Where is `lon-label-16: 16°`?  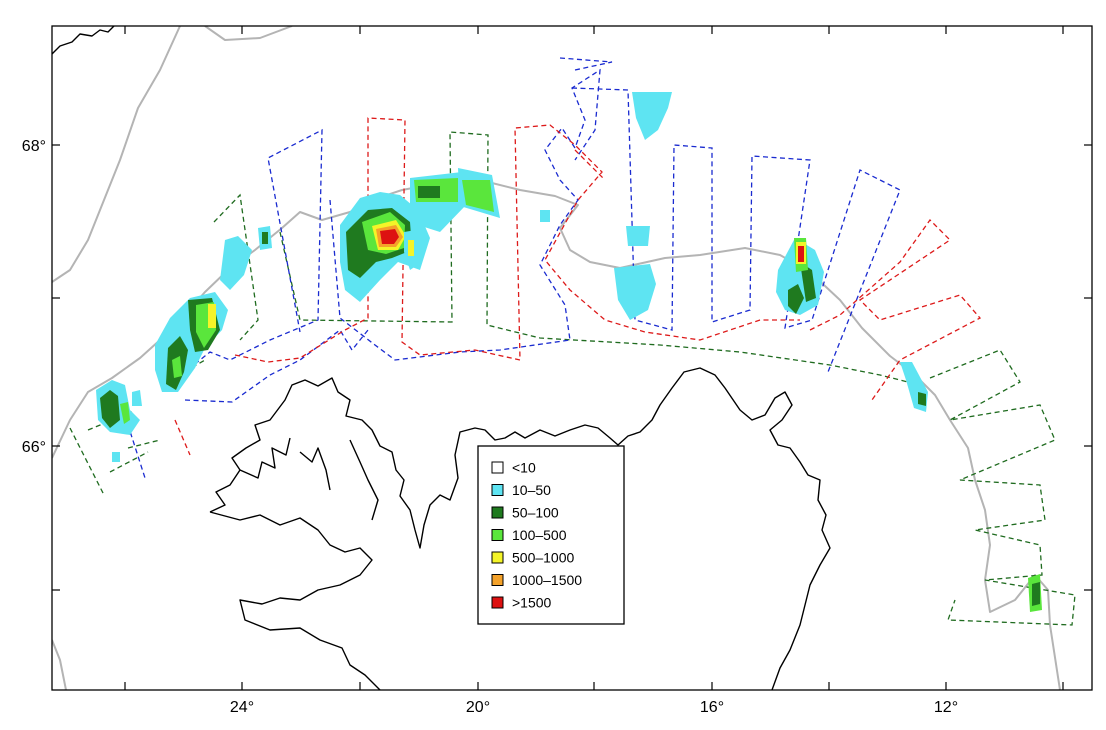 lon-label-16: 16° is located at coordinates (712, 707).